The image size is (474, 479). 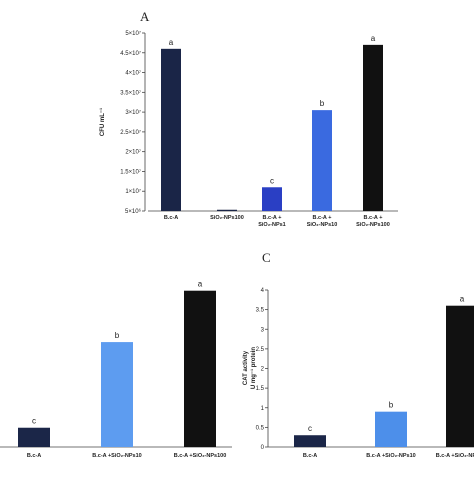 What do you see at coordinates (272, 225) in the screenshot?
I see `category-label-line: SiO₂-NPs1` at bounding box center [272, 225].